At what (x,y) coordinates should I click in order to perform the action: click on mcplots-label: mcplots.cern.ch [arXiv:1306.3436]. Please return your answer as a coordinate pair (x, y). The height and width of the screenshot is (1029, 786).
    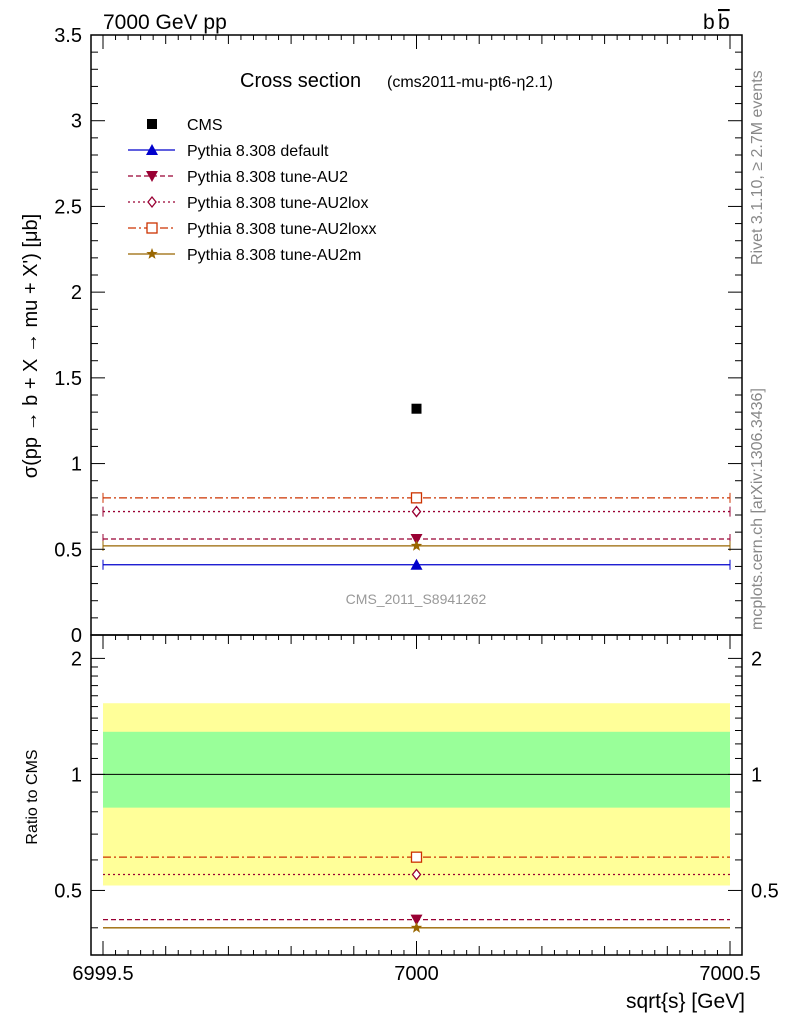
    Looking at the image, I should click on (757, 509).